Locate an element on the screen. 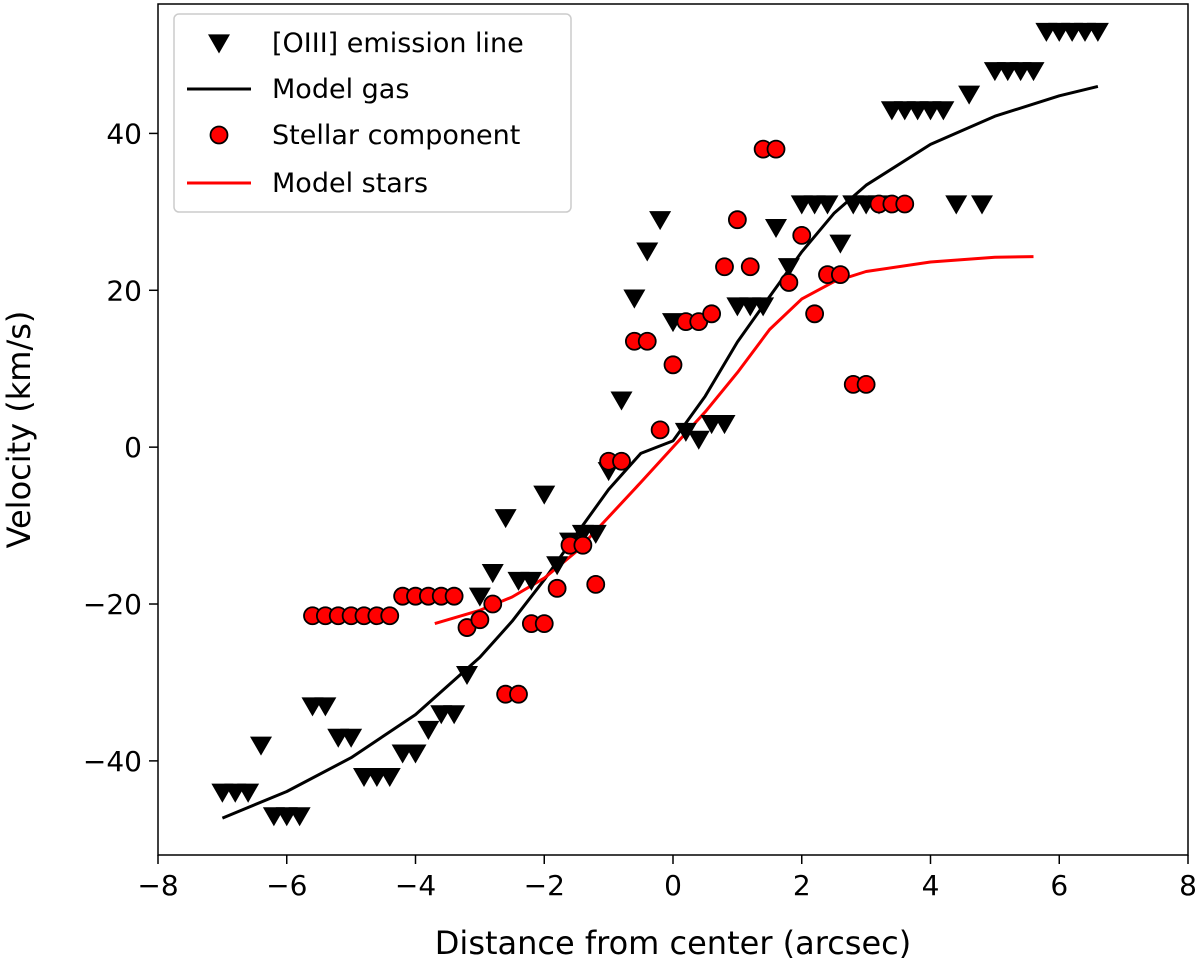 Image resolution: width=1200 pixels, height=964 pixels. y-tick-label: 40 is located at coordinates (124, 133).